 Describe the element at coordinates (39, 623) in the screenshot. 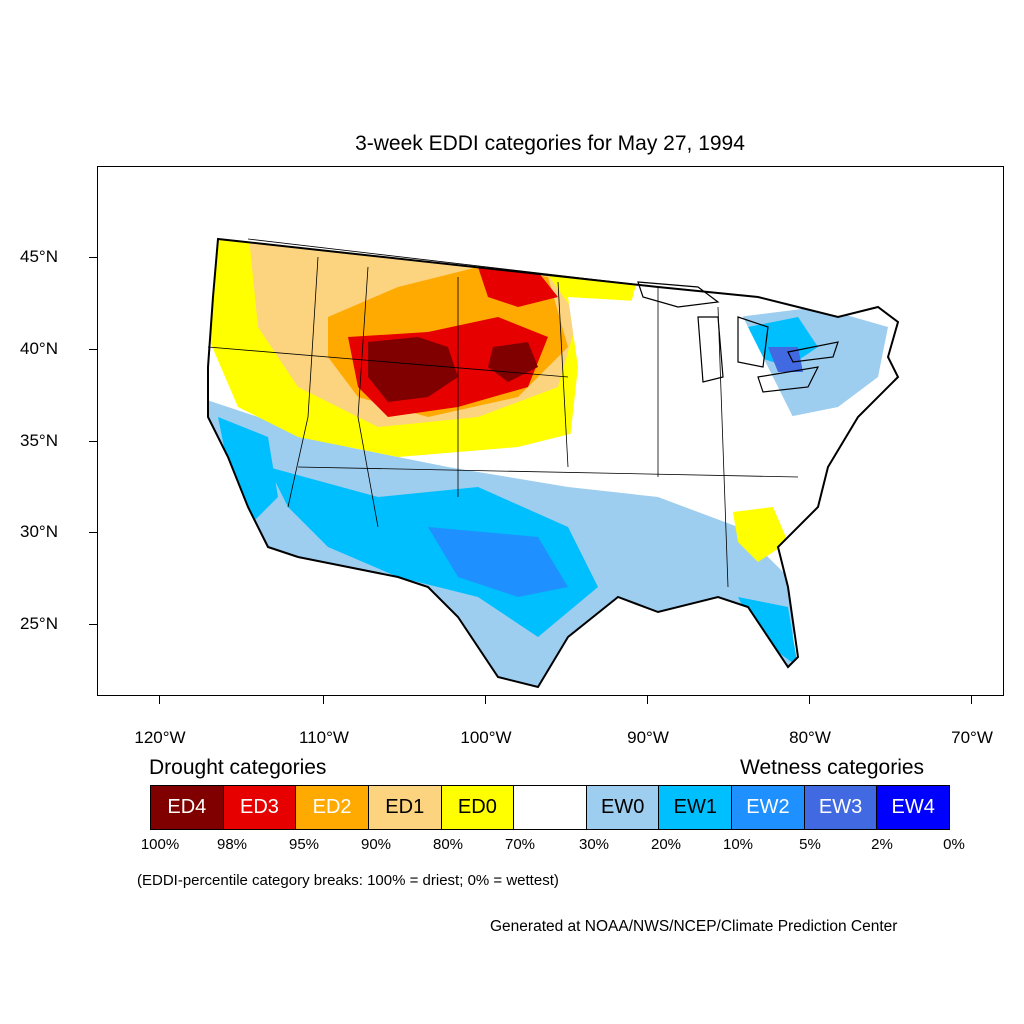

I see `lat-label-25: 25°N` at that location.